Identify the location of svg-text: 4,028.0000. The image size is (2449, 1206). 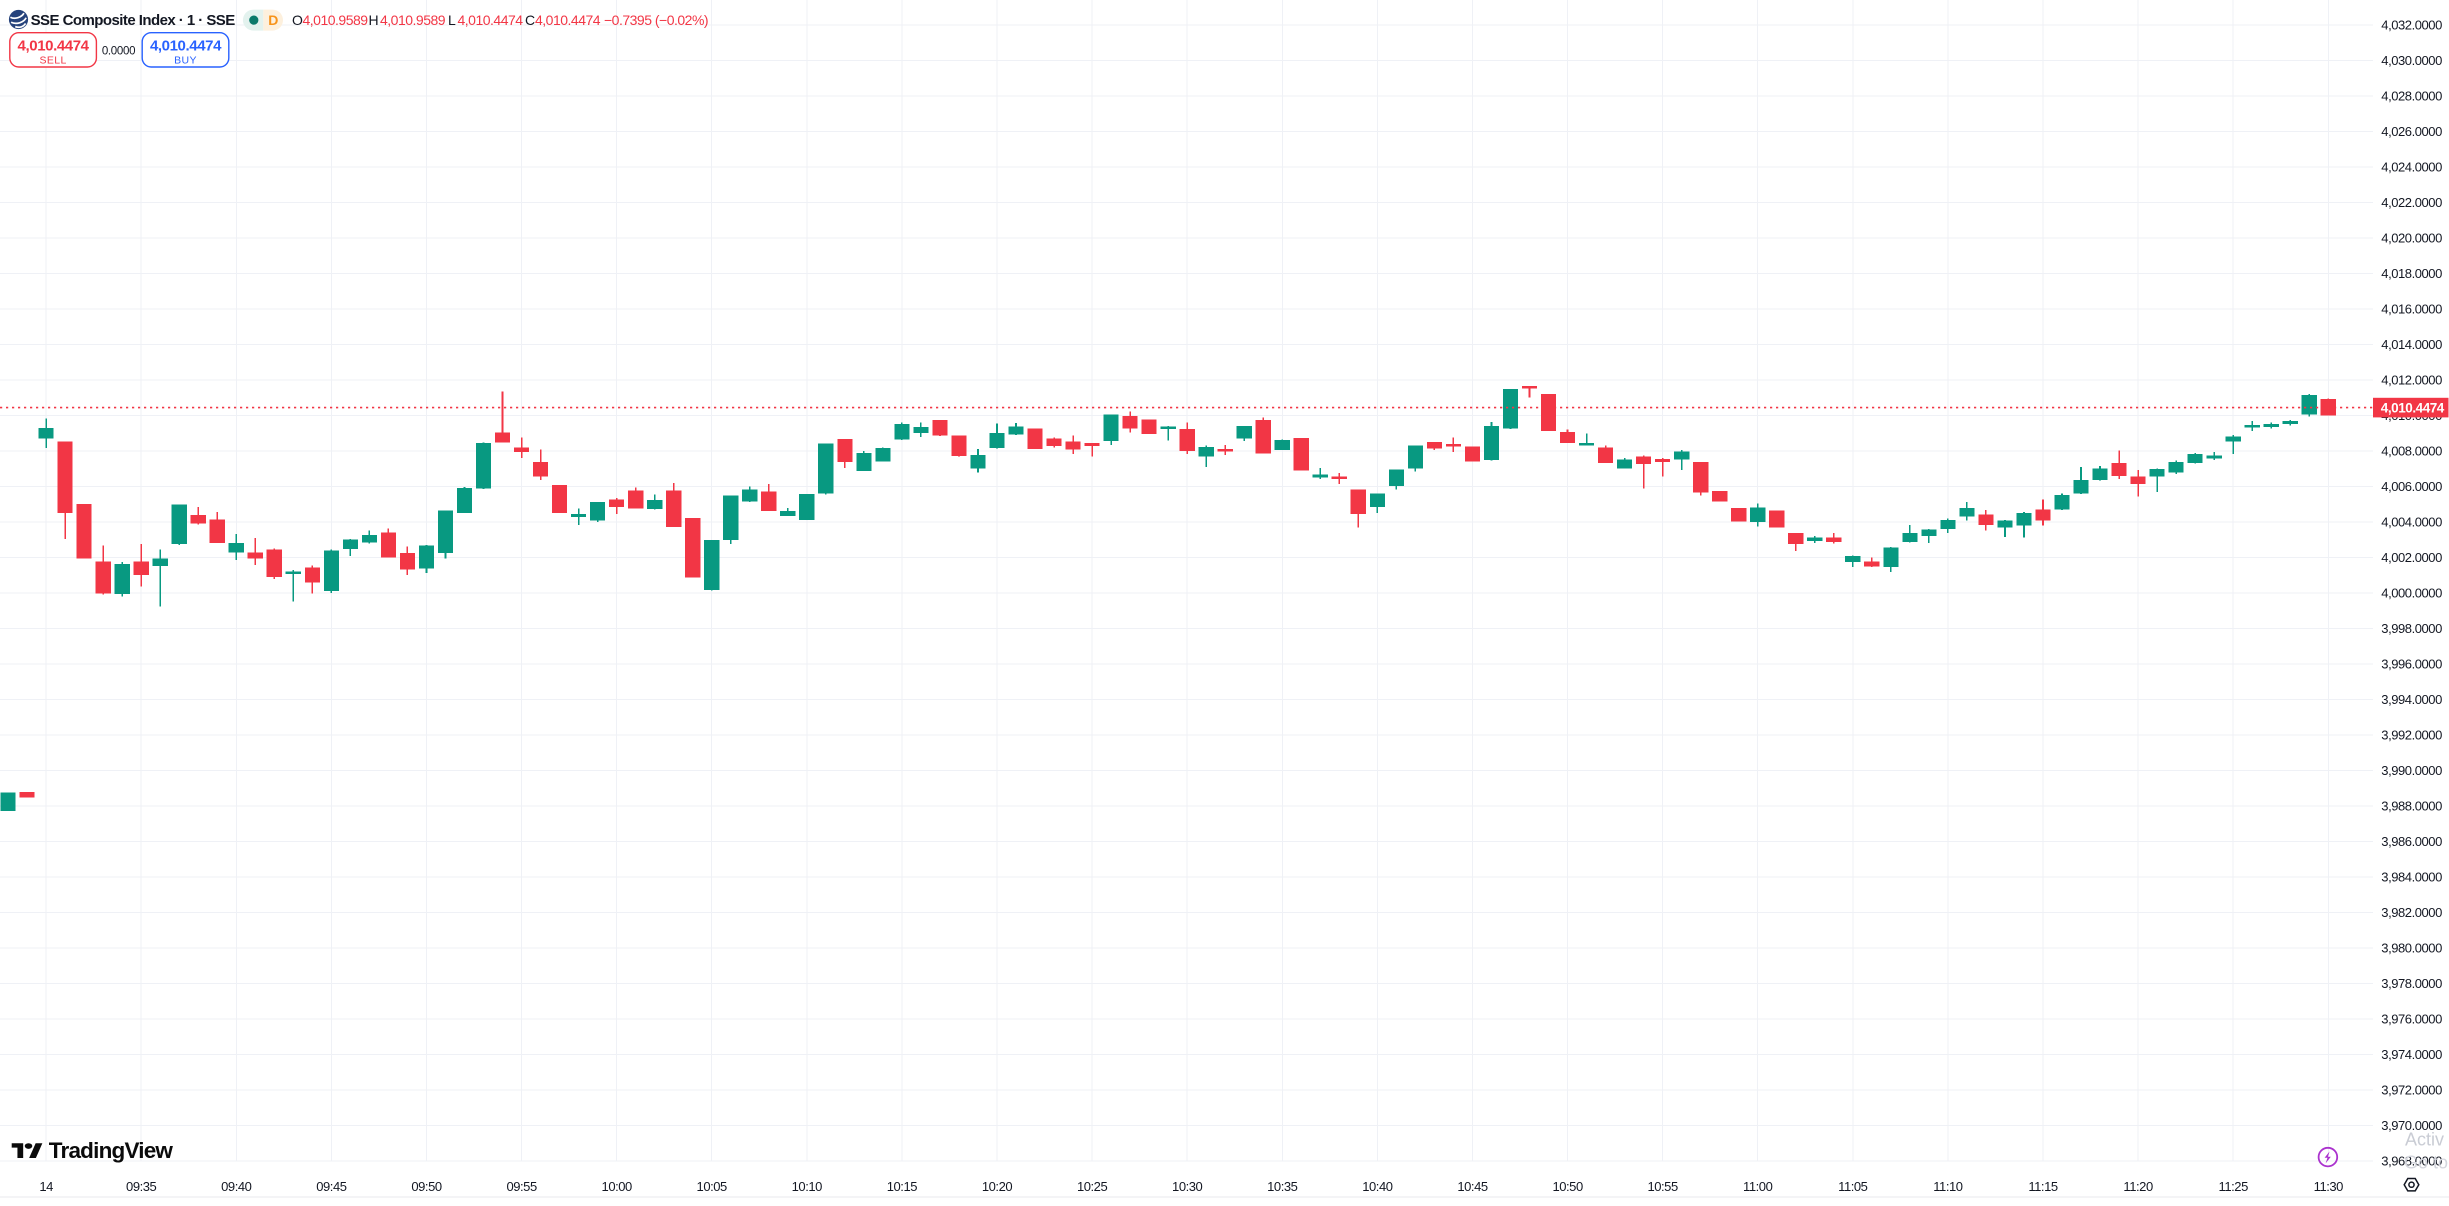
(2411, 96).